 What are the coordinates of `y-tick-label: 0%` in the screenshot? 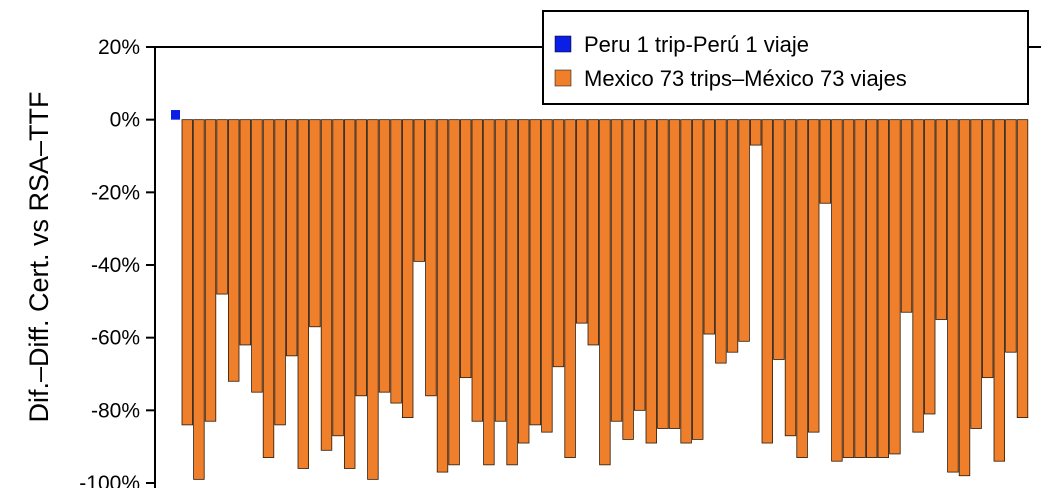 It's located at (125, 120).